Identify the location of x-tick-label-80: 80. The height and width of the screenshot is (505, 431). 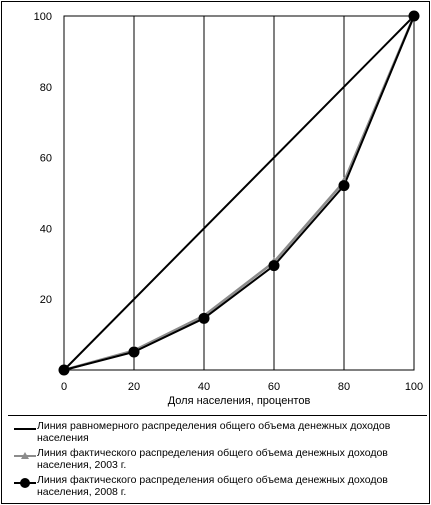
(344, 387).